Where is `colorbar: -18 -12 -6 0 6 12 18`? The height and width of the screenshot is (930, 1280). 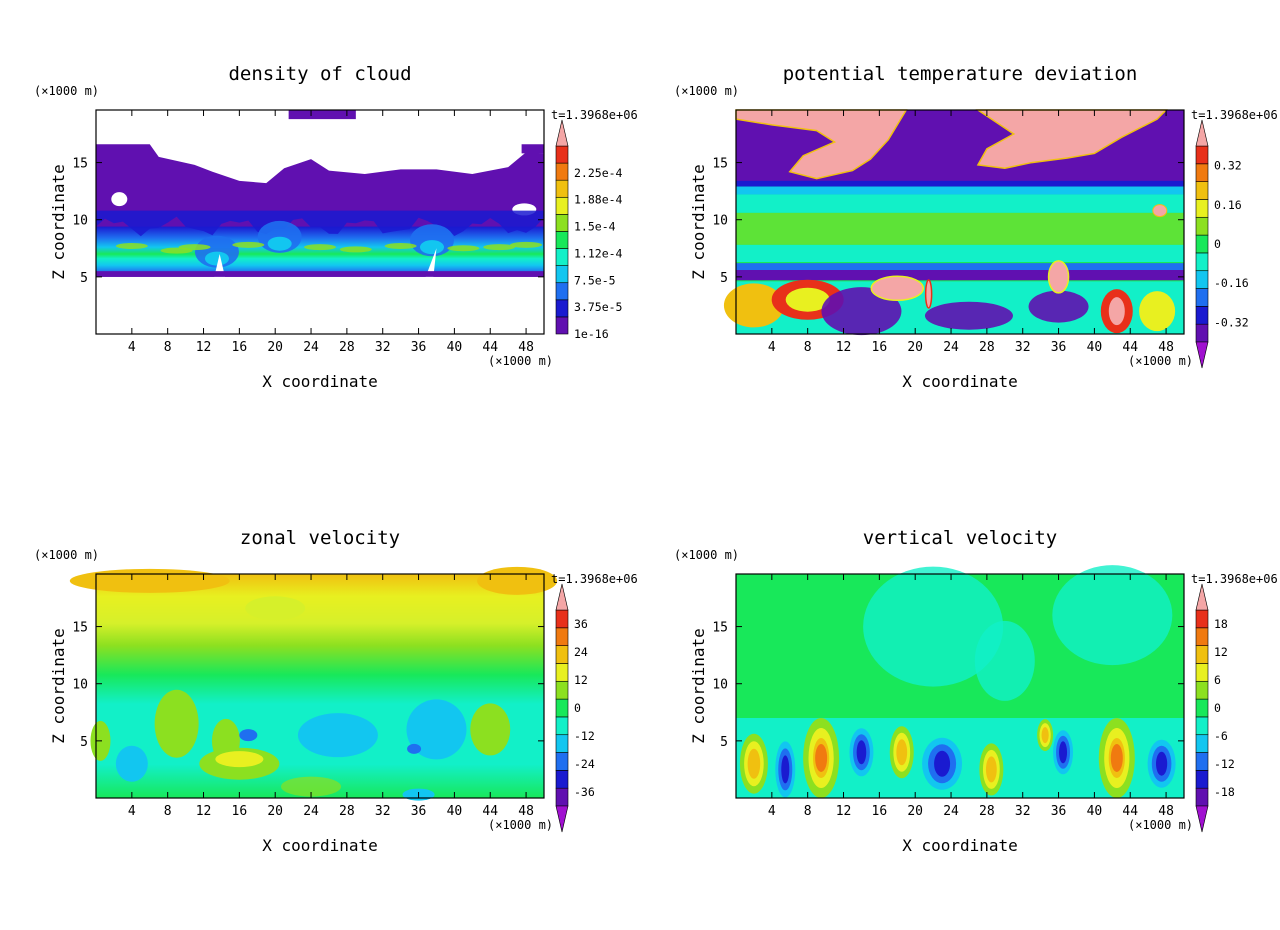 colorbar: -18 -12 -6 0 6 12 18 is located at coordinates (1215, 708).